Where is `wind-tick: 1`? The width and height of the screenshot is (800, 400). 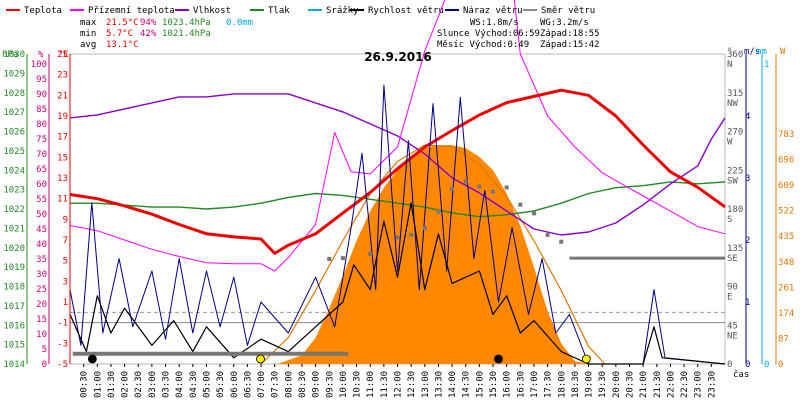 wind-tick: 1 is located at coordinates (747, 303).